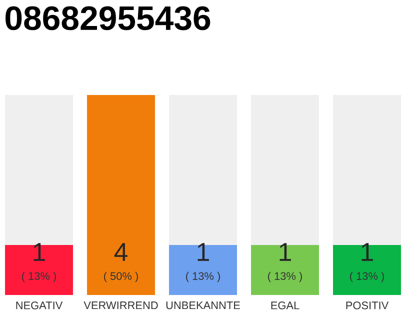 The width and height of the screenshot is (410, 320). What do you see at coordinates (285, 306) in the screenshot?
I see `x-tick-label: EGAL` at bounding box center [285, 306].